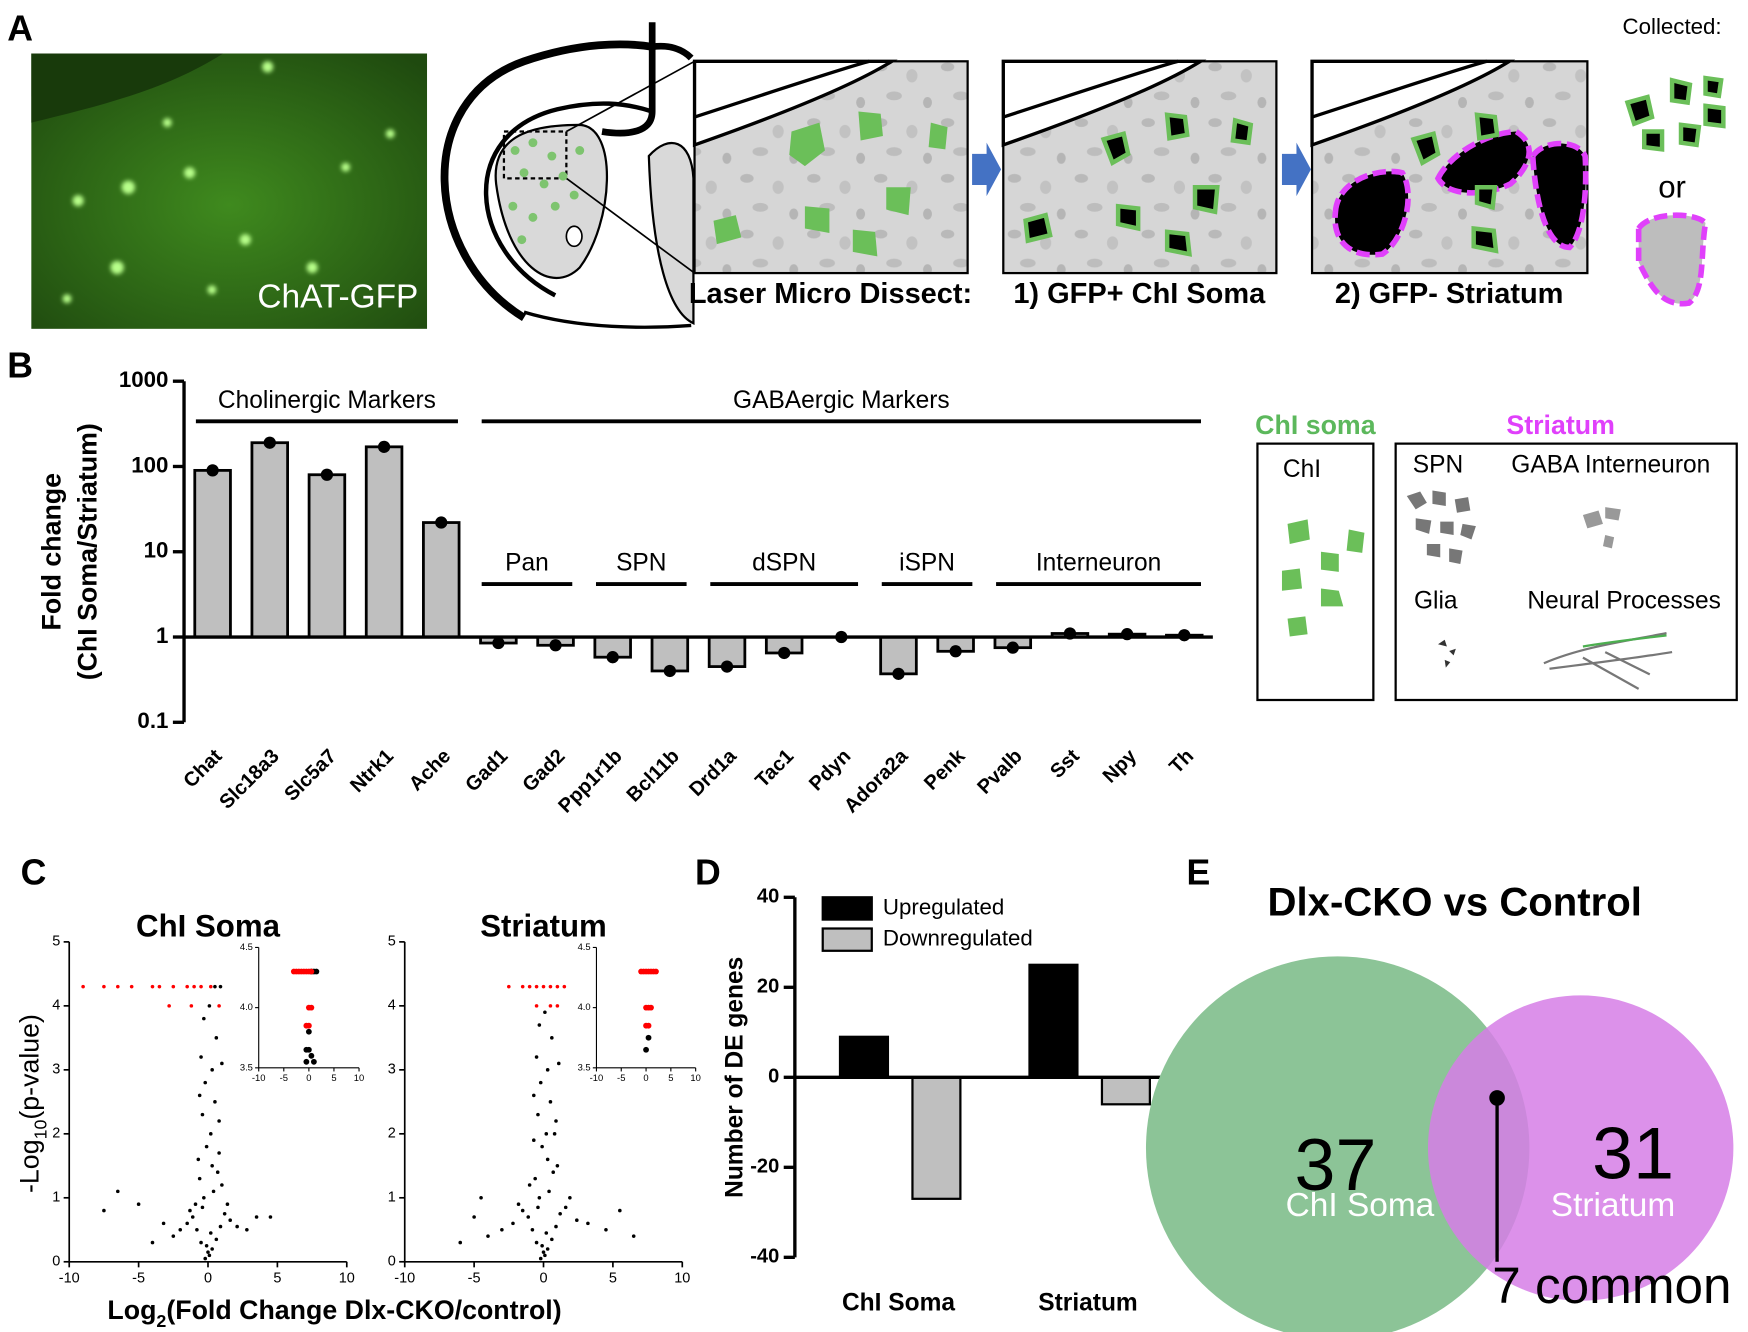  Describe the element at coordinates (898, 1303) in the screenshot. I see `x-tick-label: ChI Soma` at that location.